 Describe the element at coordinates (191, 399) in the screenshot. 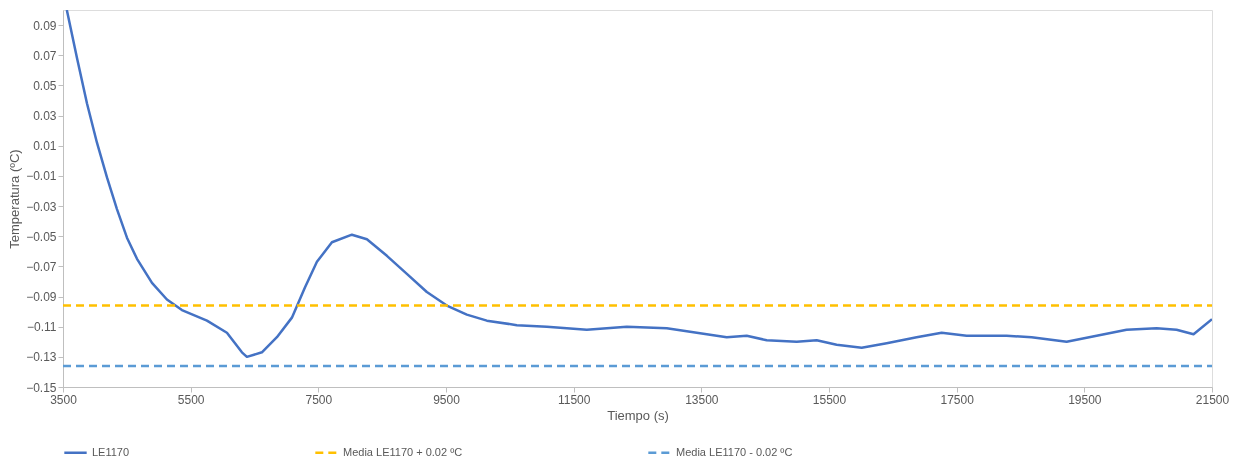

I see `x-tick-label: 5500` at that location.